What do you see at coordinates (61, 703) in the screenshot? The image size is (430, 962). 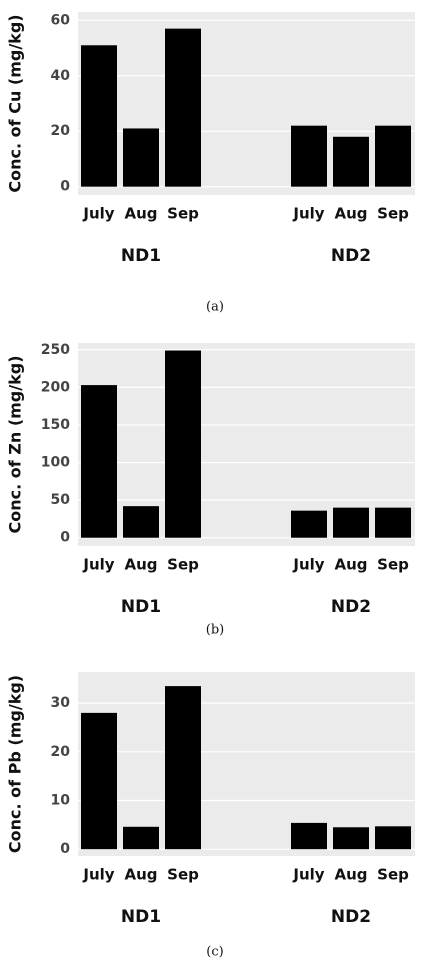 I see `y-tick-label: 30` at bounding box center [61, 703].